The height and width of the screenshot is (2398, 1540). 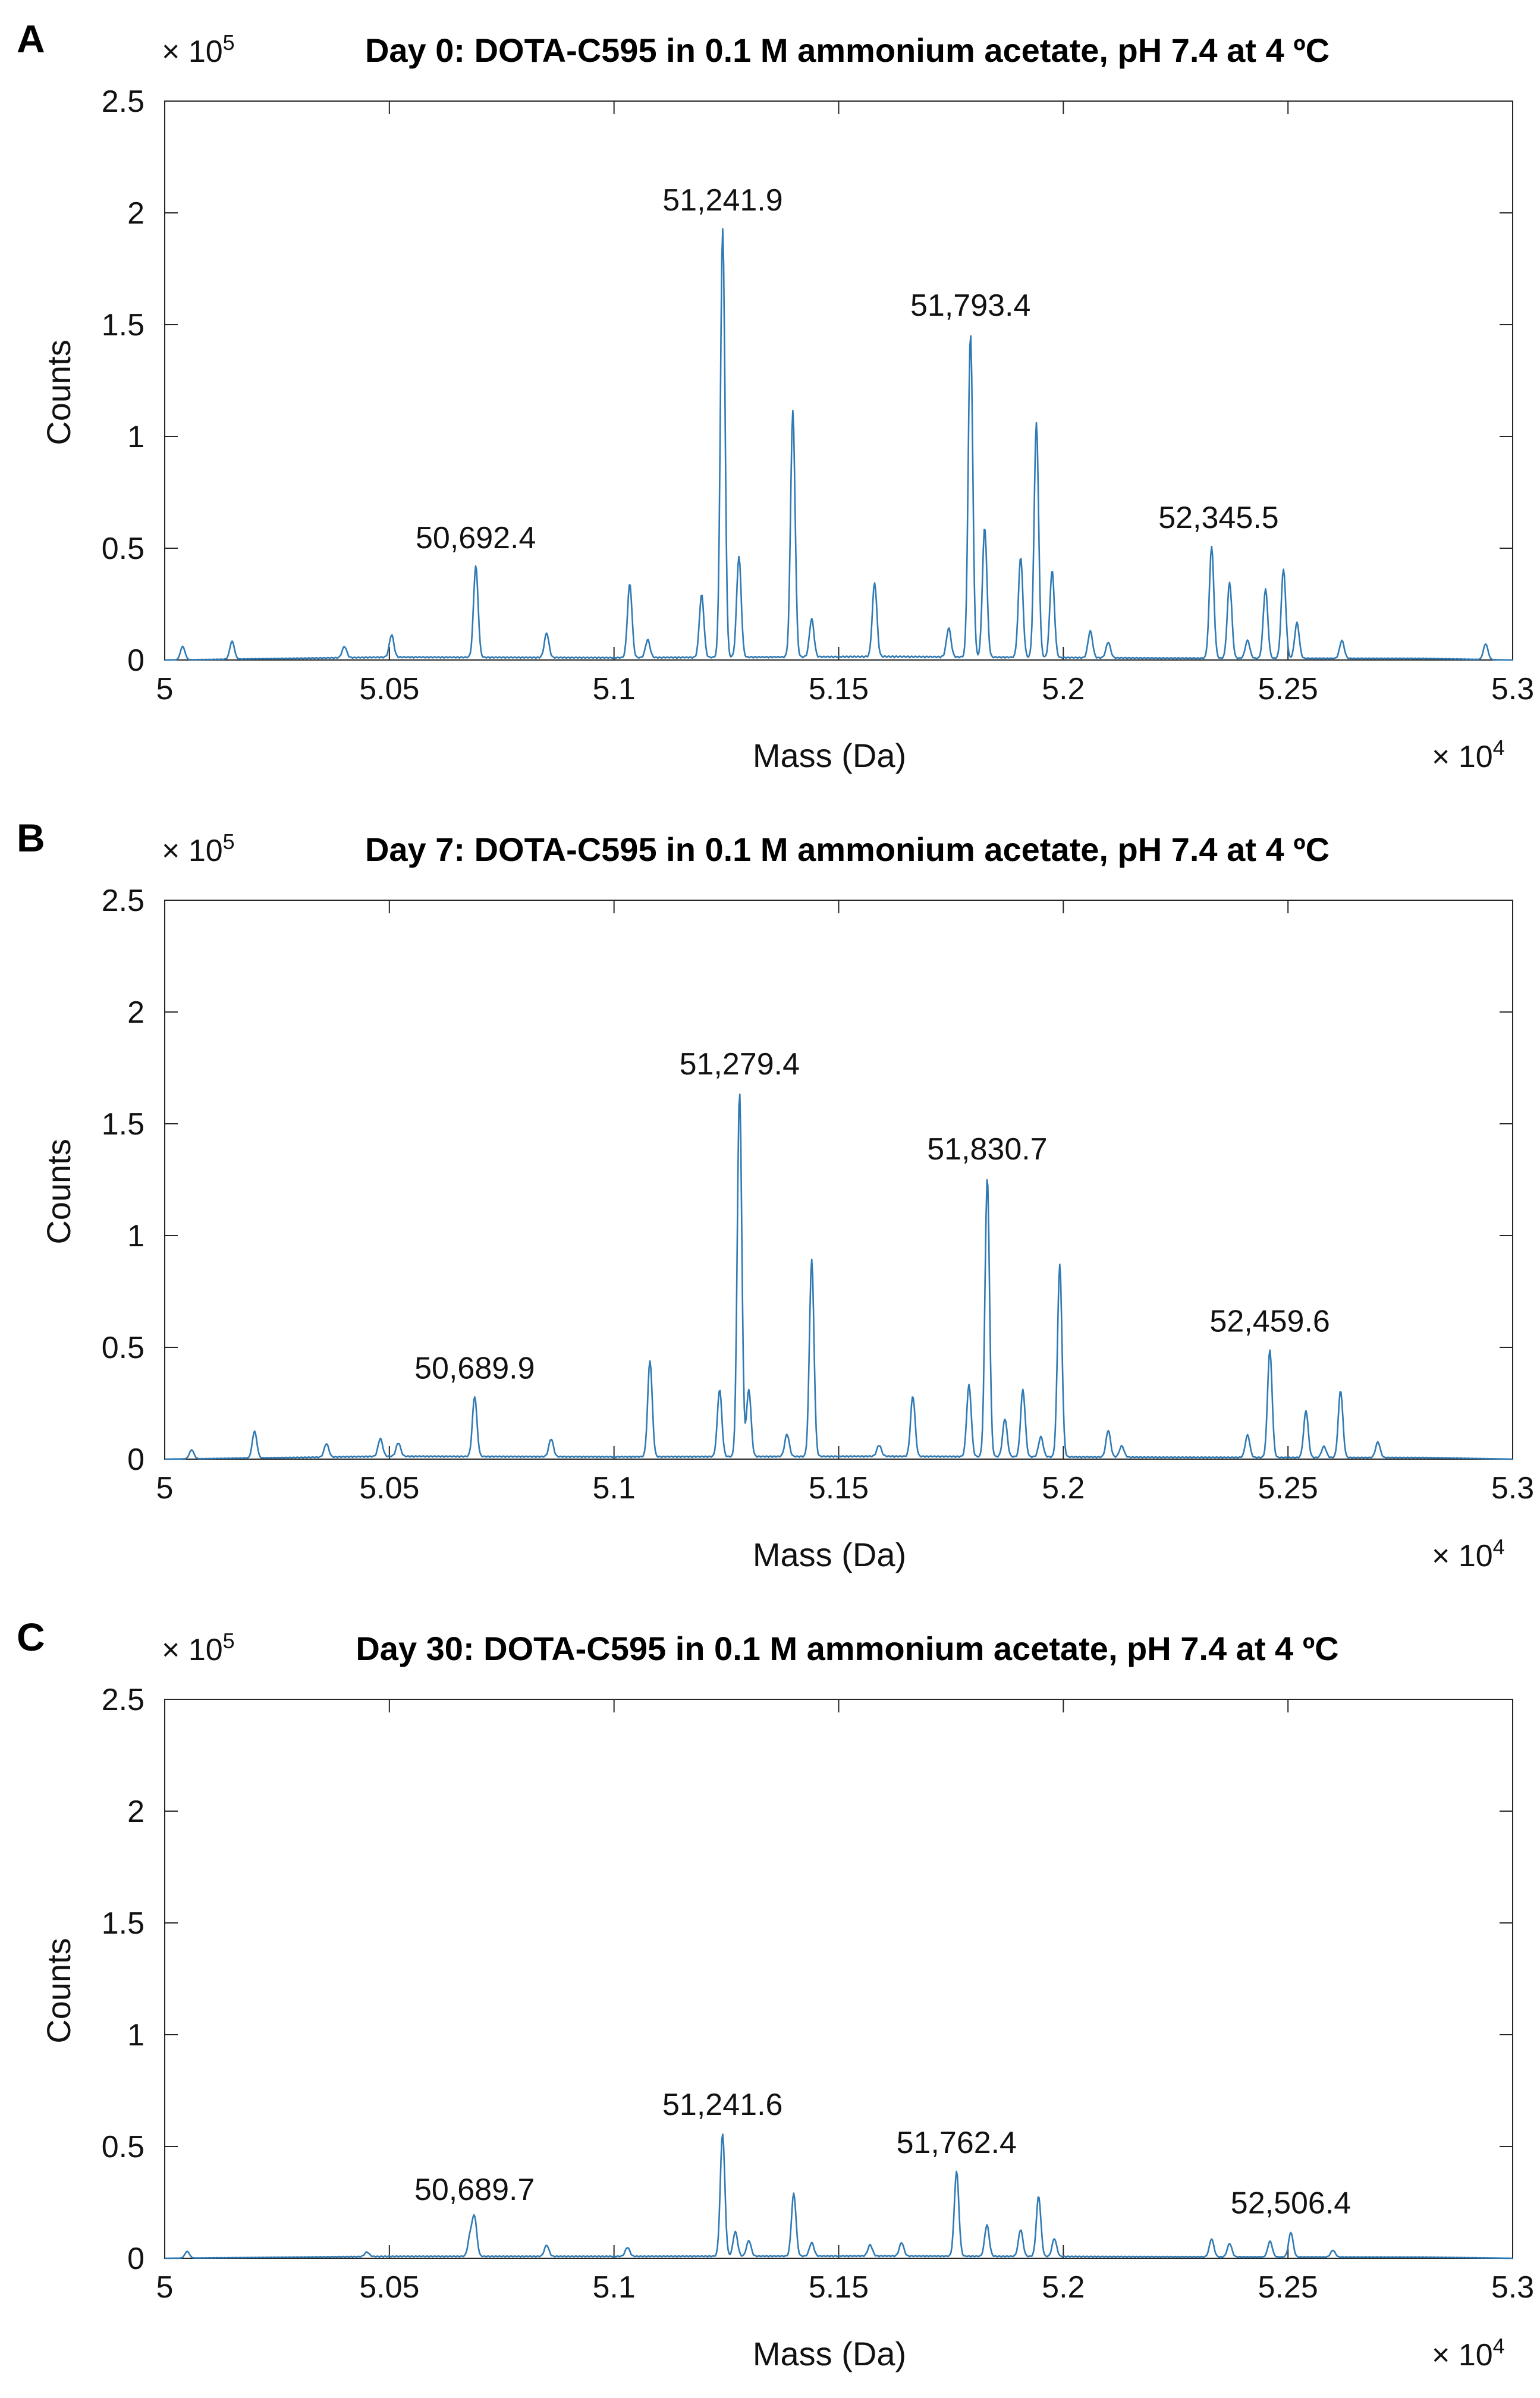 I want to click on peak-label: 51,830.7, so click(x=987, y=1149).